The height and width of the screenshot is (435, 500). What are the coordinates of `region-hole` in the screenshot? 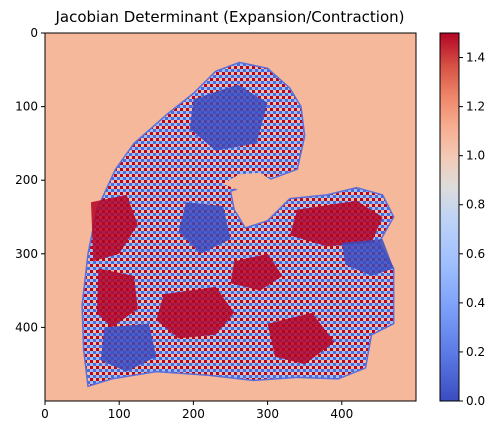 It's located at (247, 181).